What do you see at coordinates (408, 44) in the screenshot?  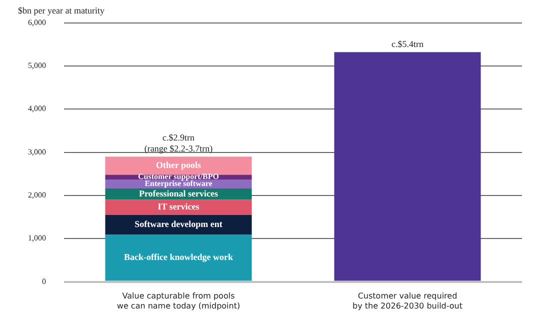 I see `annotation: c.$5.4trn` at bounding box center [408, 44].